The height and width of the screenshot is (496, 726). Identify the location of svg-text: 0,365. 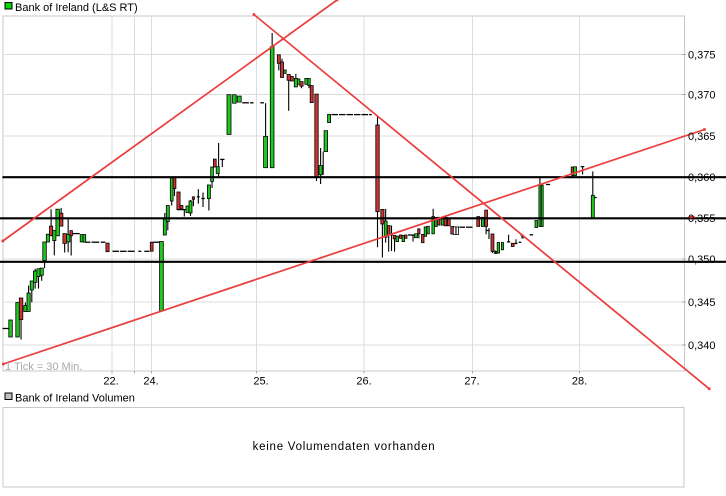
(702, 137).